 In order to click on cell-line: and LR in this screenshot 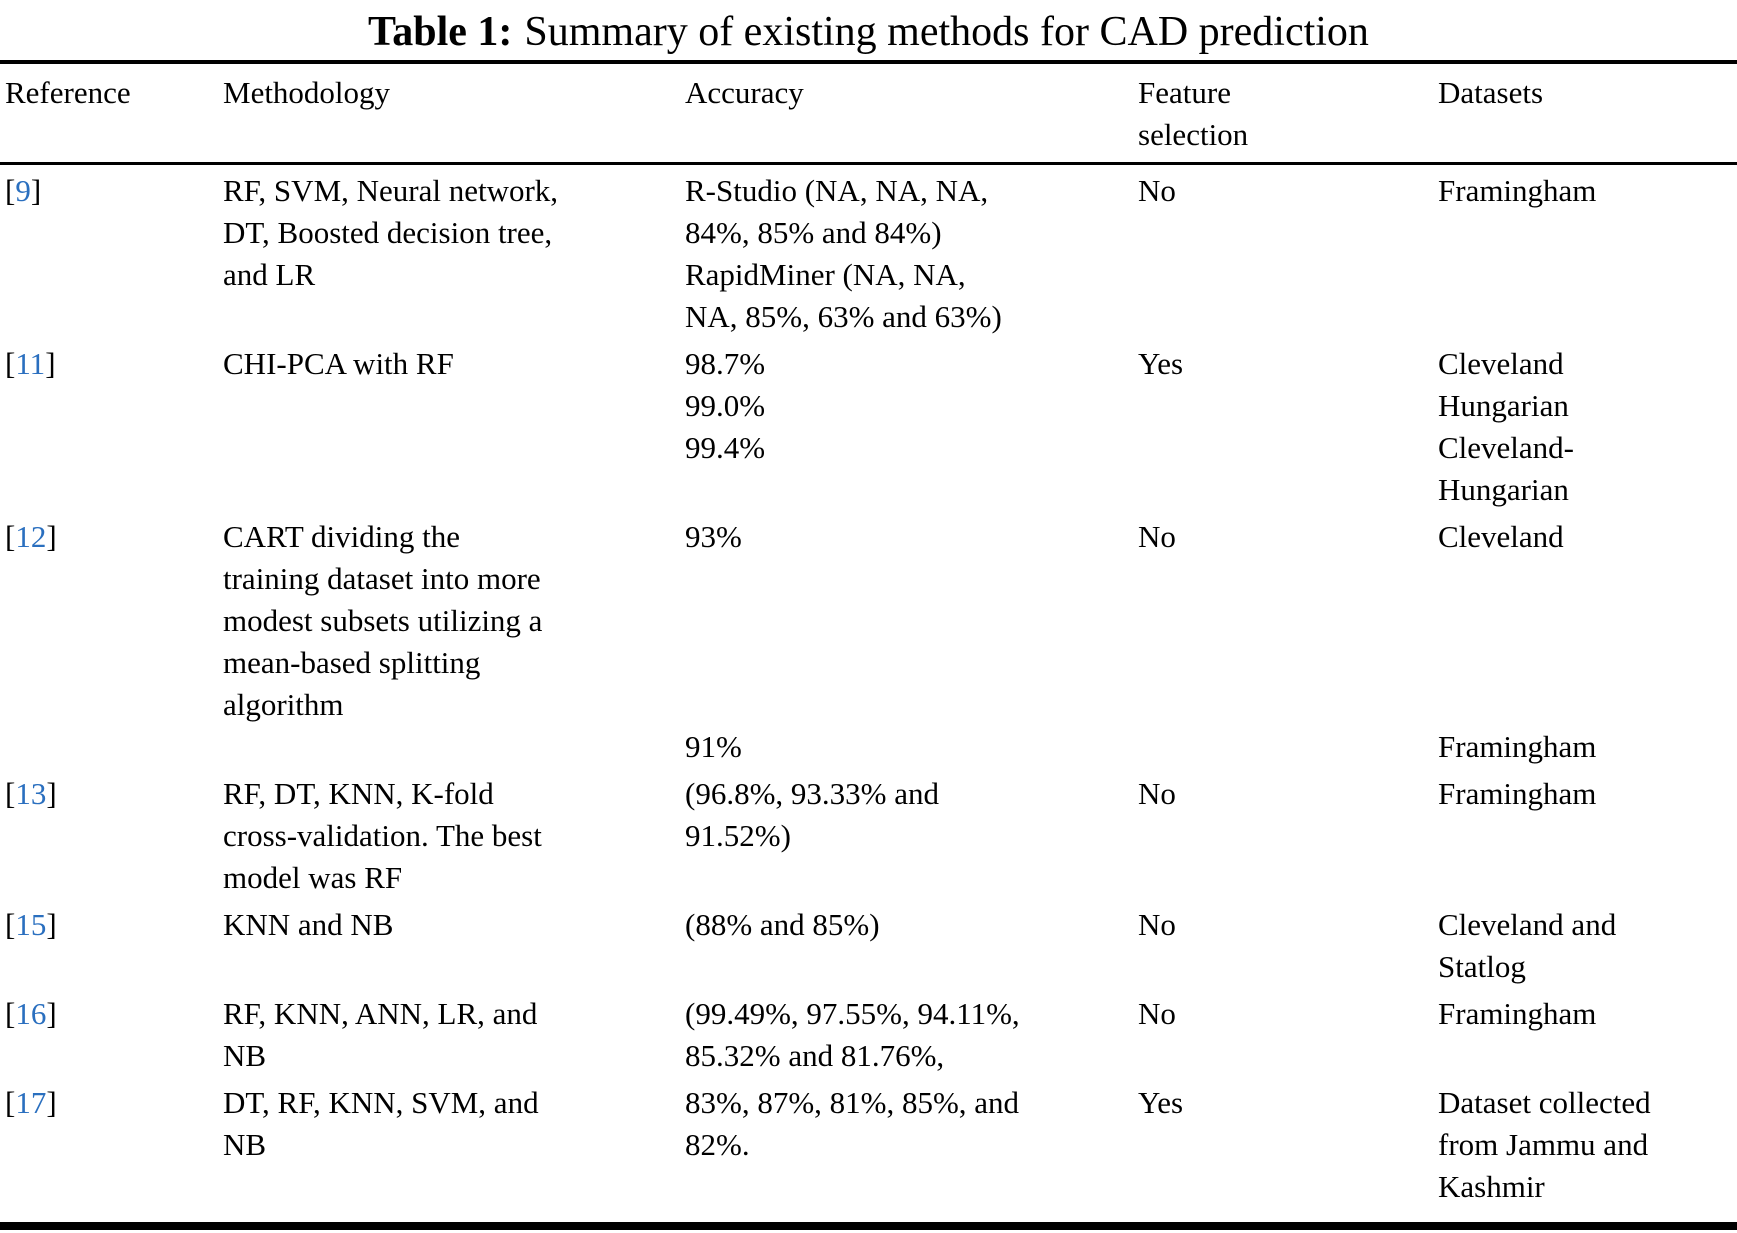, I will do `click(269, 274)`.